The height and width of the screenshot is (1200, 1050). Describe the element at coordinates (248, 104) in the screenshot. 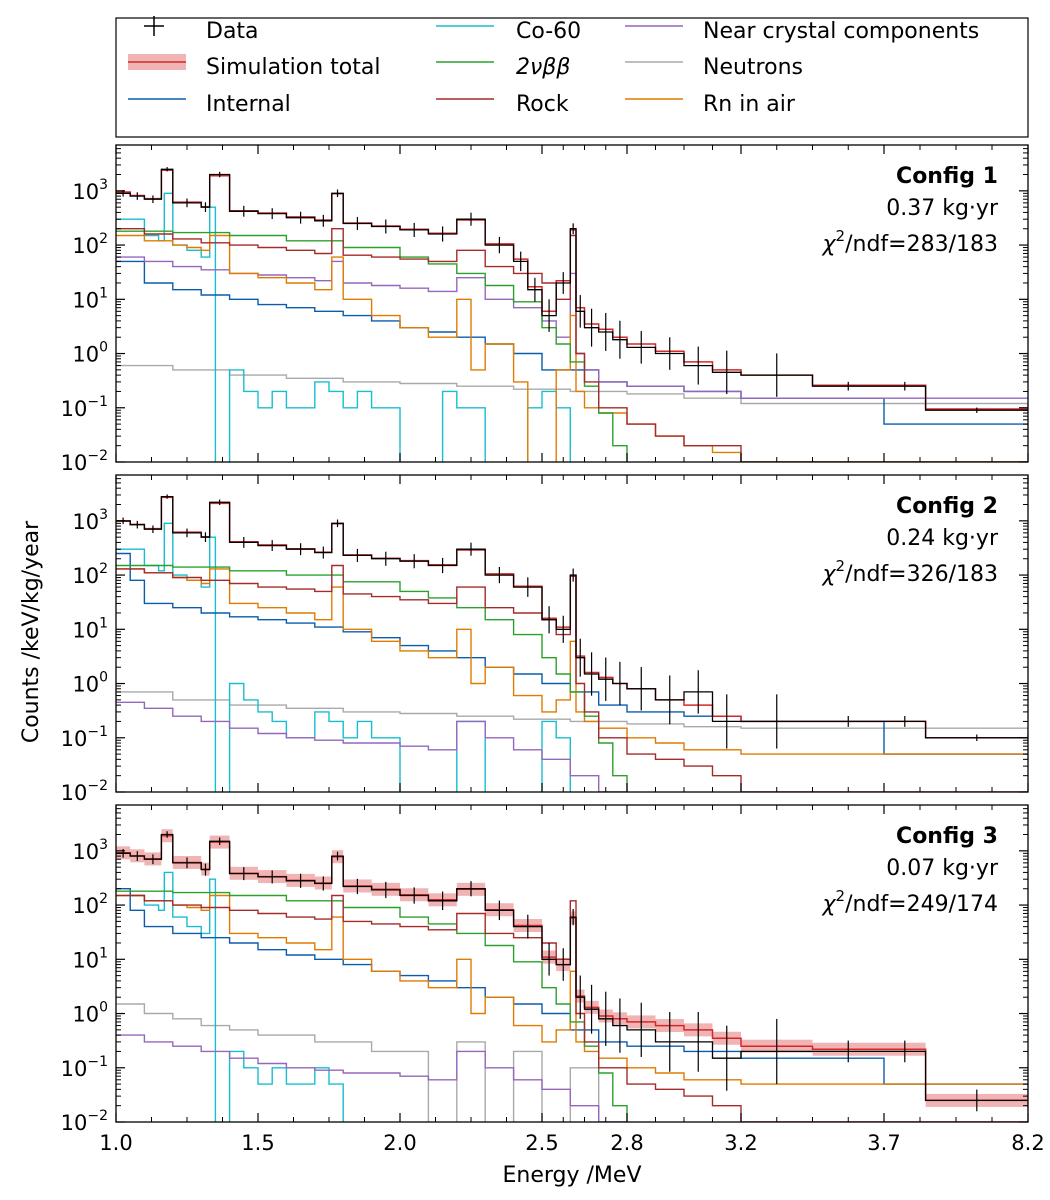

I see `legend-label: Internal` at that location.